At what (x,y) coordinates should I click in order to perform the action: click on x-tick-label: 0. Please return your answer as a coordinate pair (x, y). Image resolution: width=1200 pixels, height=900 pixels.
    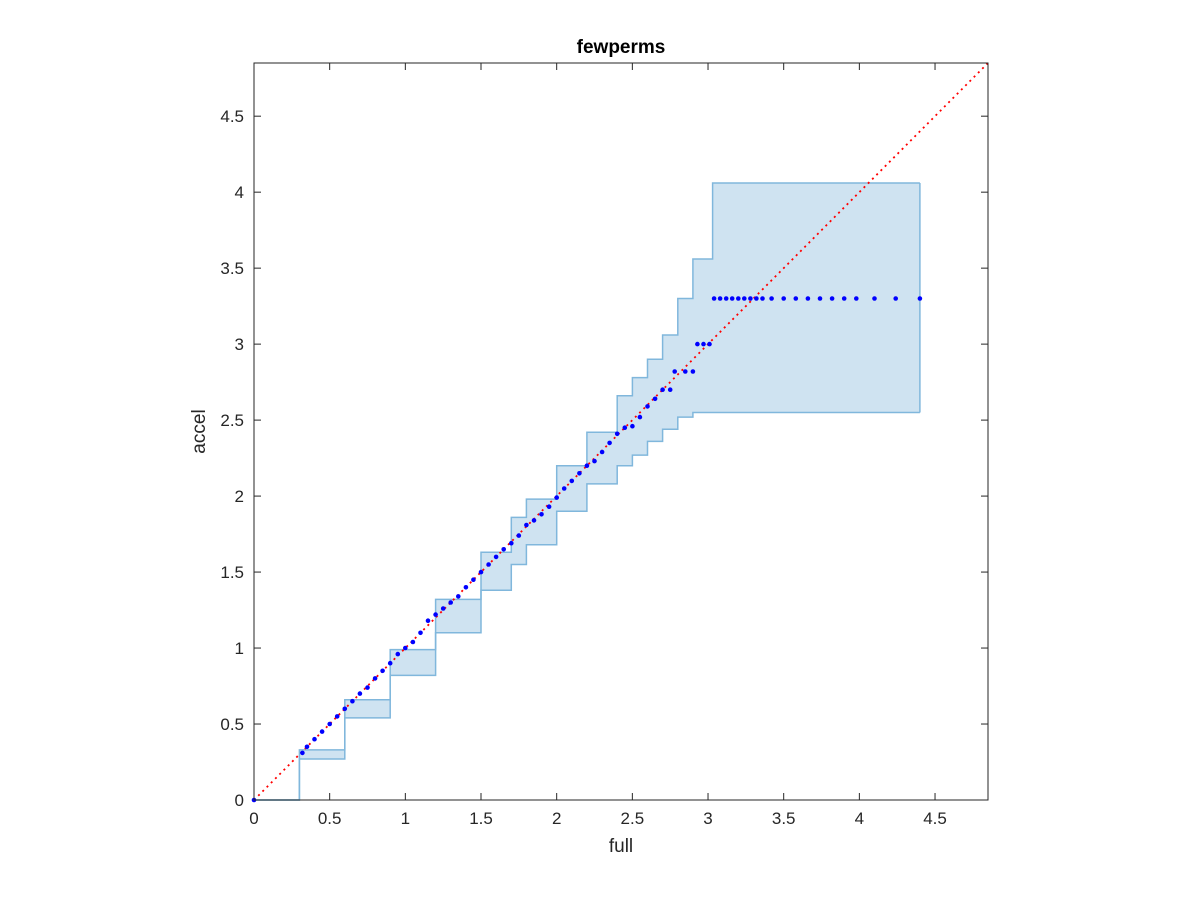
    Looking at the image, I should click on (253, 818).